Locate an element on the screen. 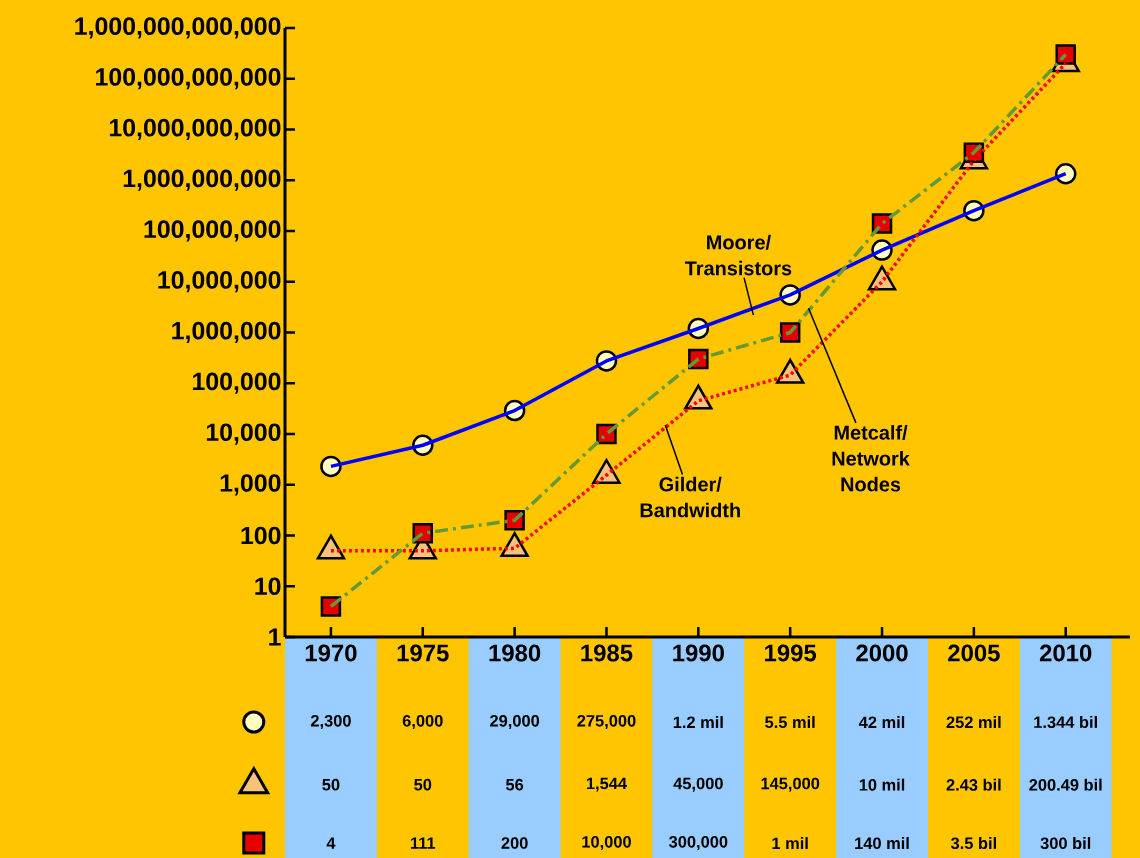 The image size is (1140, 858). y-tick-label: 1,000,000 is located at coordinates (226, 332).